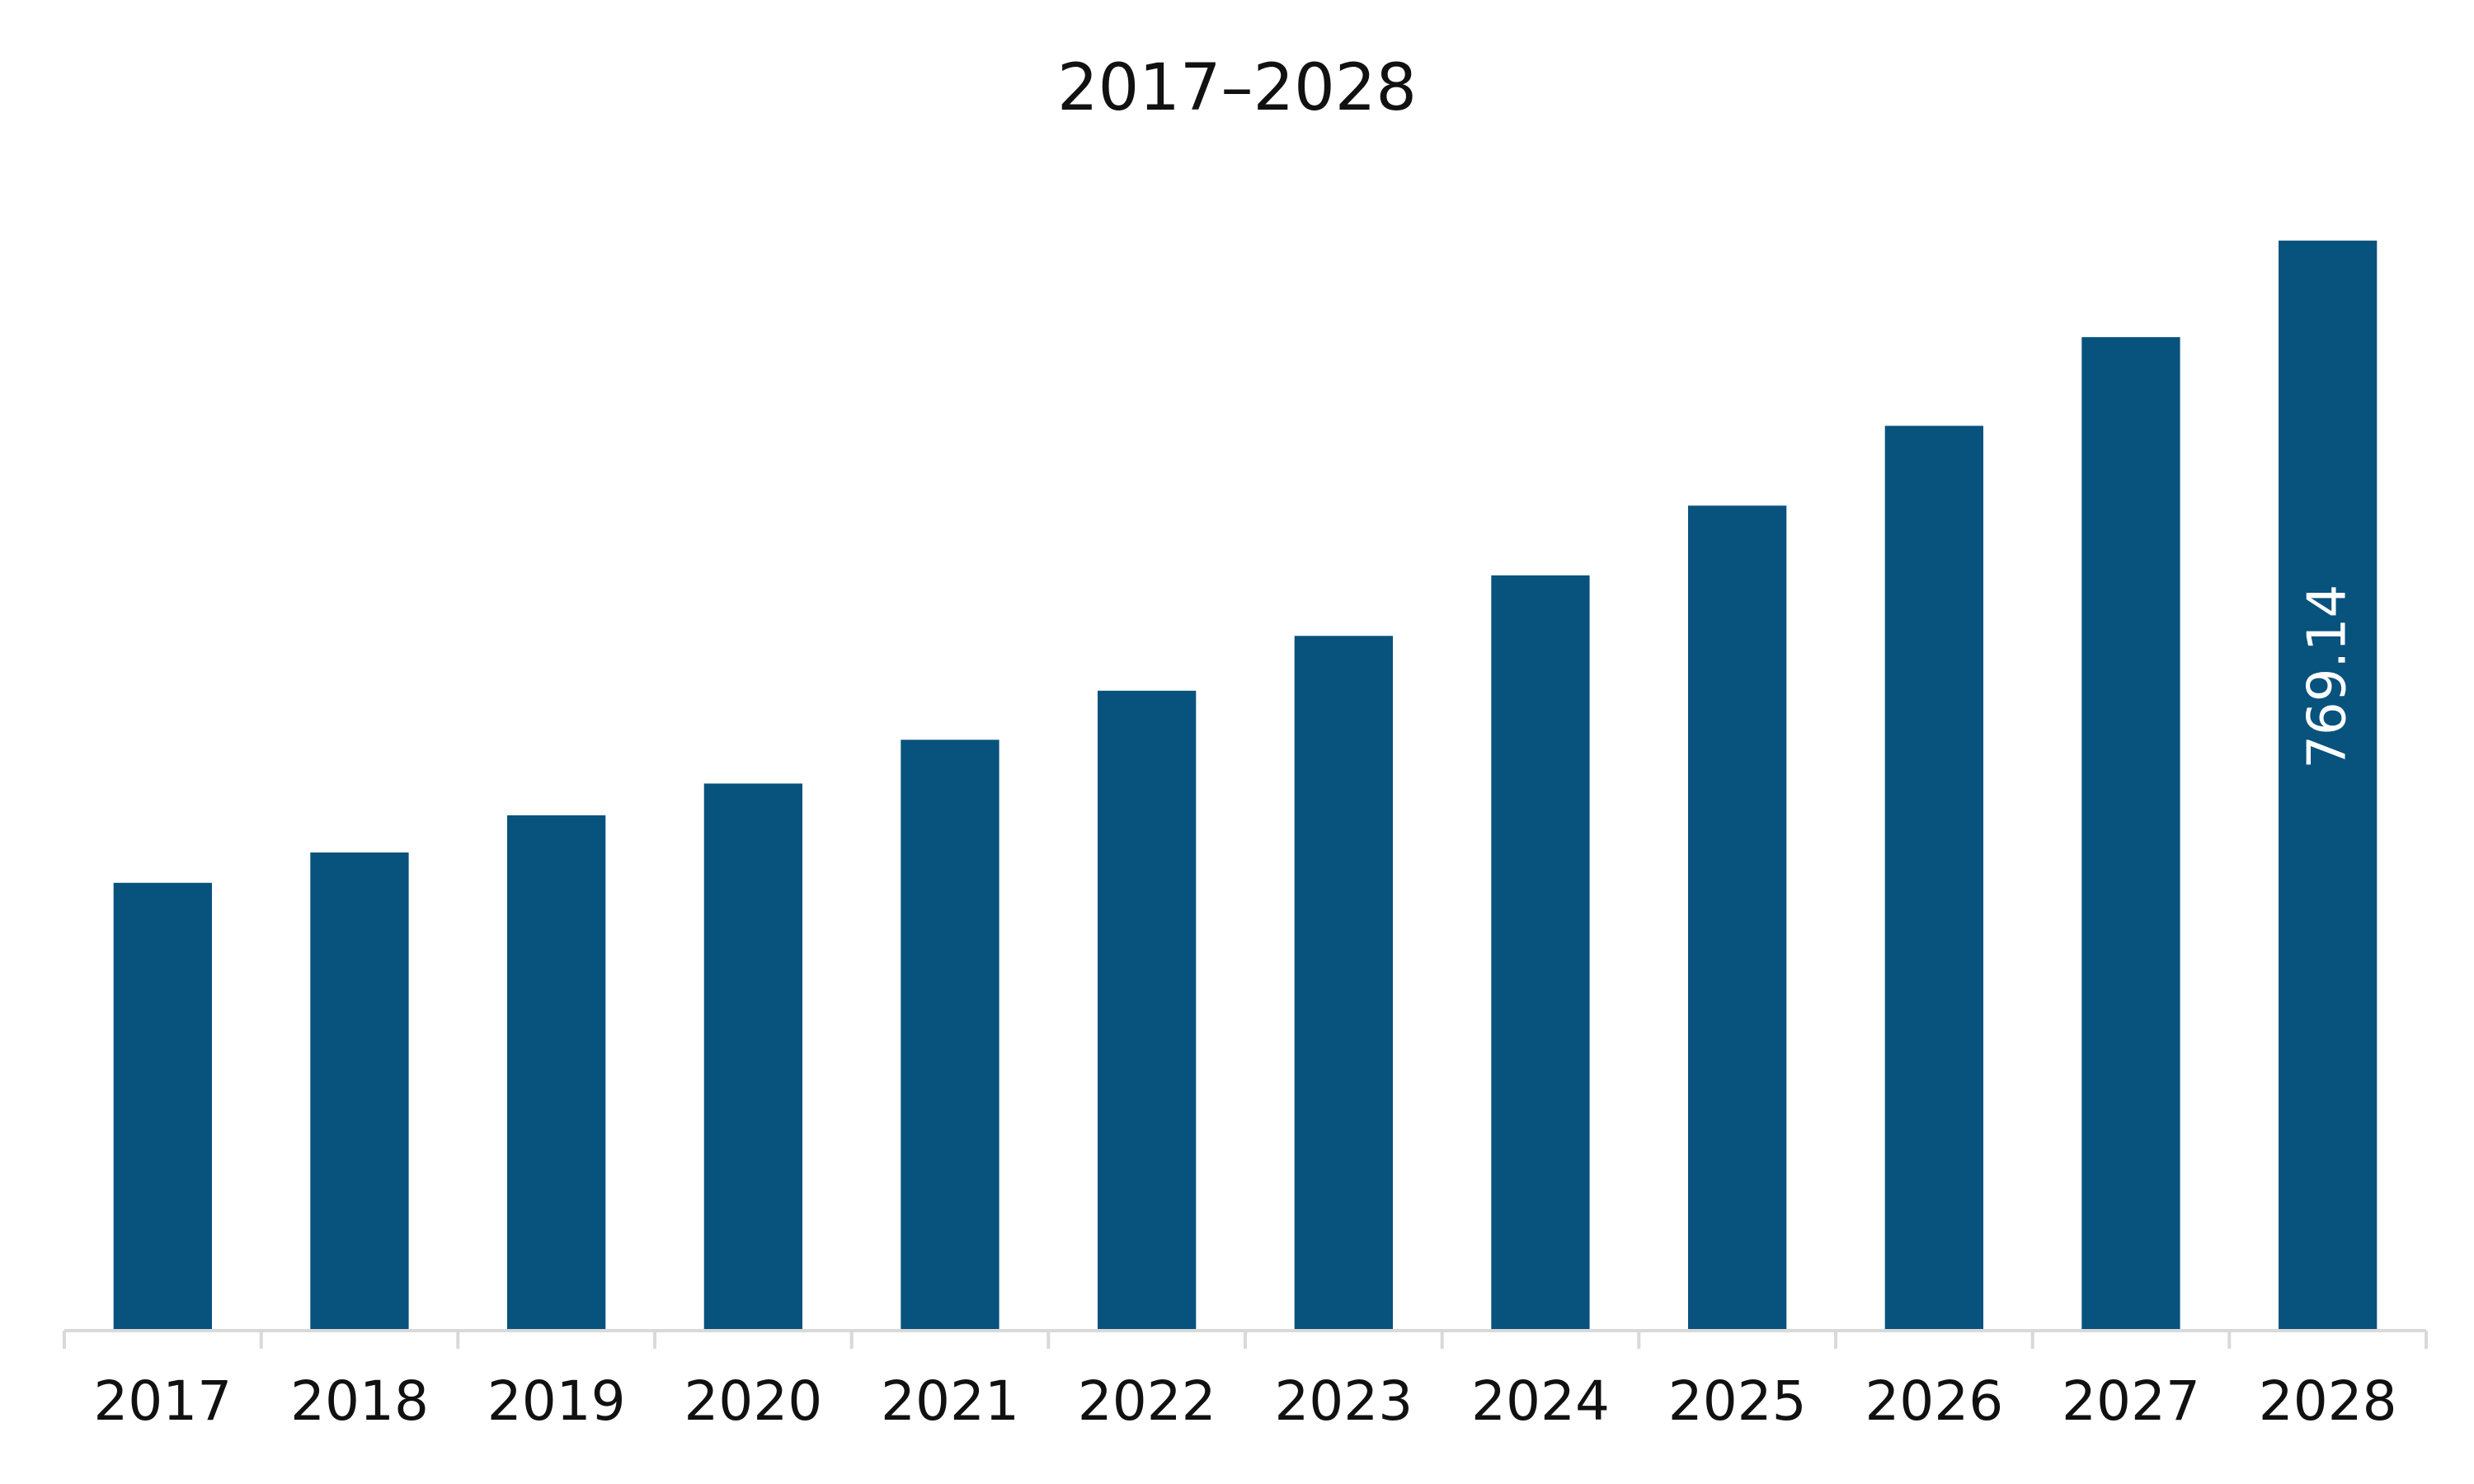 The image size is (2474, 1484). What do you see at coordinates (1236, 88) in the screenshot?
I see `chart-title: 2017–2028` at bounding box center [1236, 88].